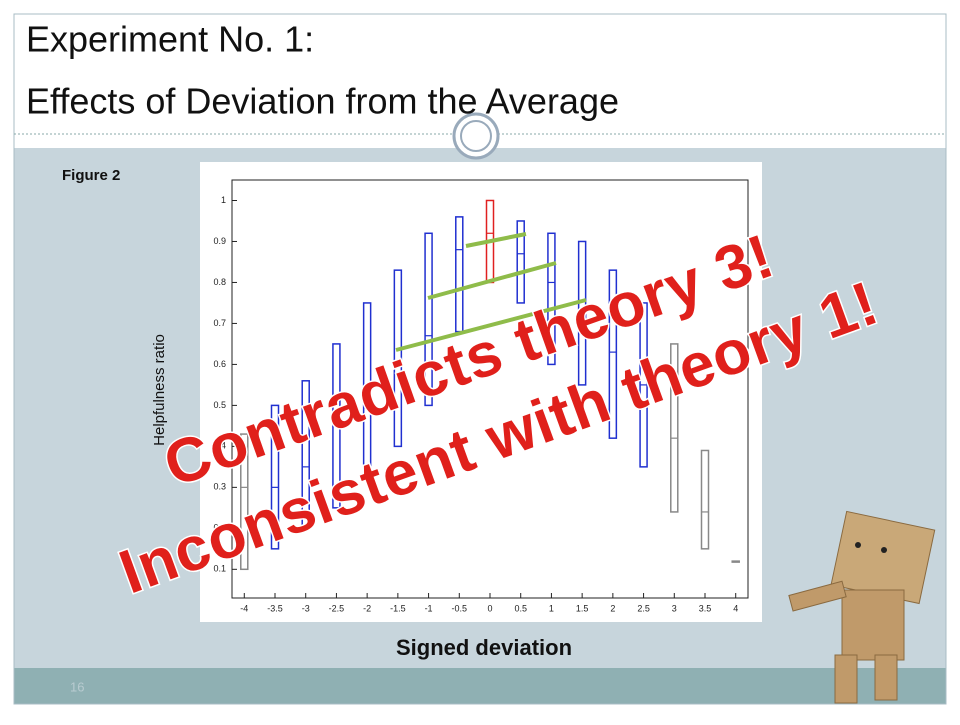 The width and height of the screenshot is (960, 725). What do you see at coordinates (322, 101) in the screenshot?
I see `title-line: Effects of Deviation from the Average` at bounding box center [322, 101].